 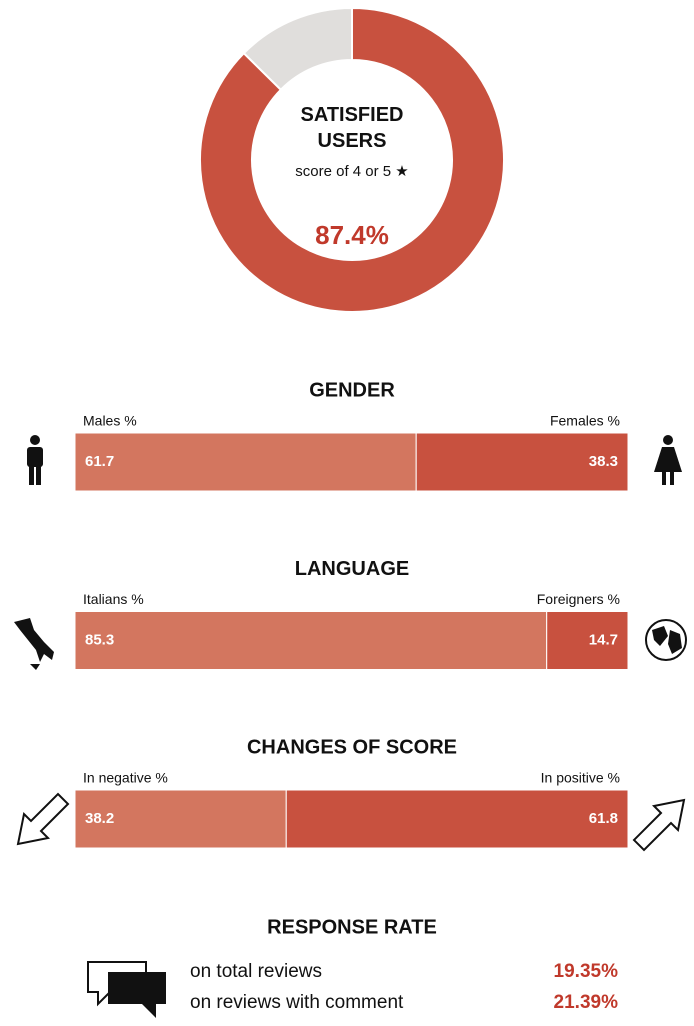 I want to click on legend-label: Foreigners %, so click(x=578, y=599).